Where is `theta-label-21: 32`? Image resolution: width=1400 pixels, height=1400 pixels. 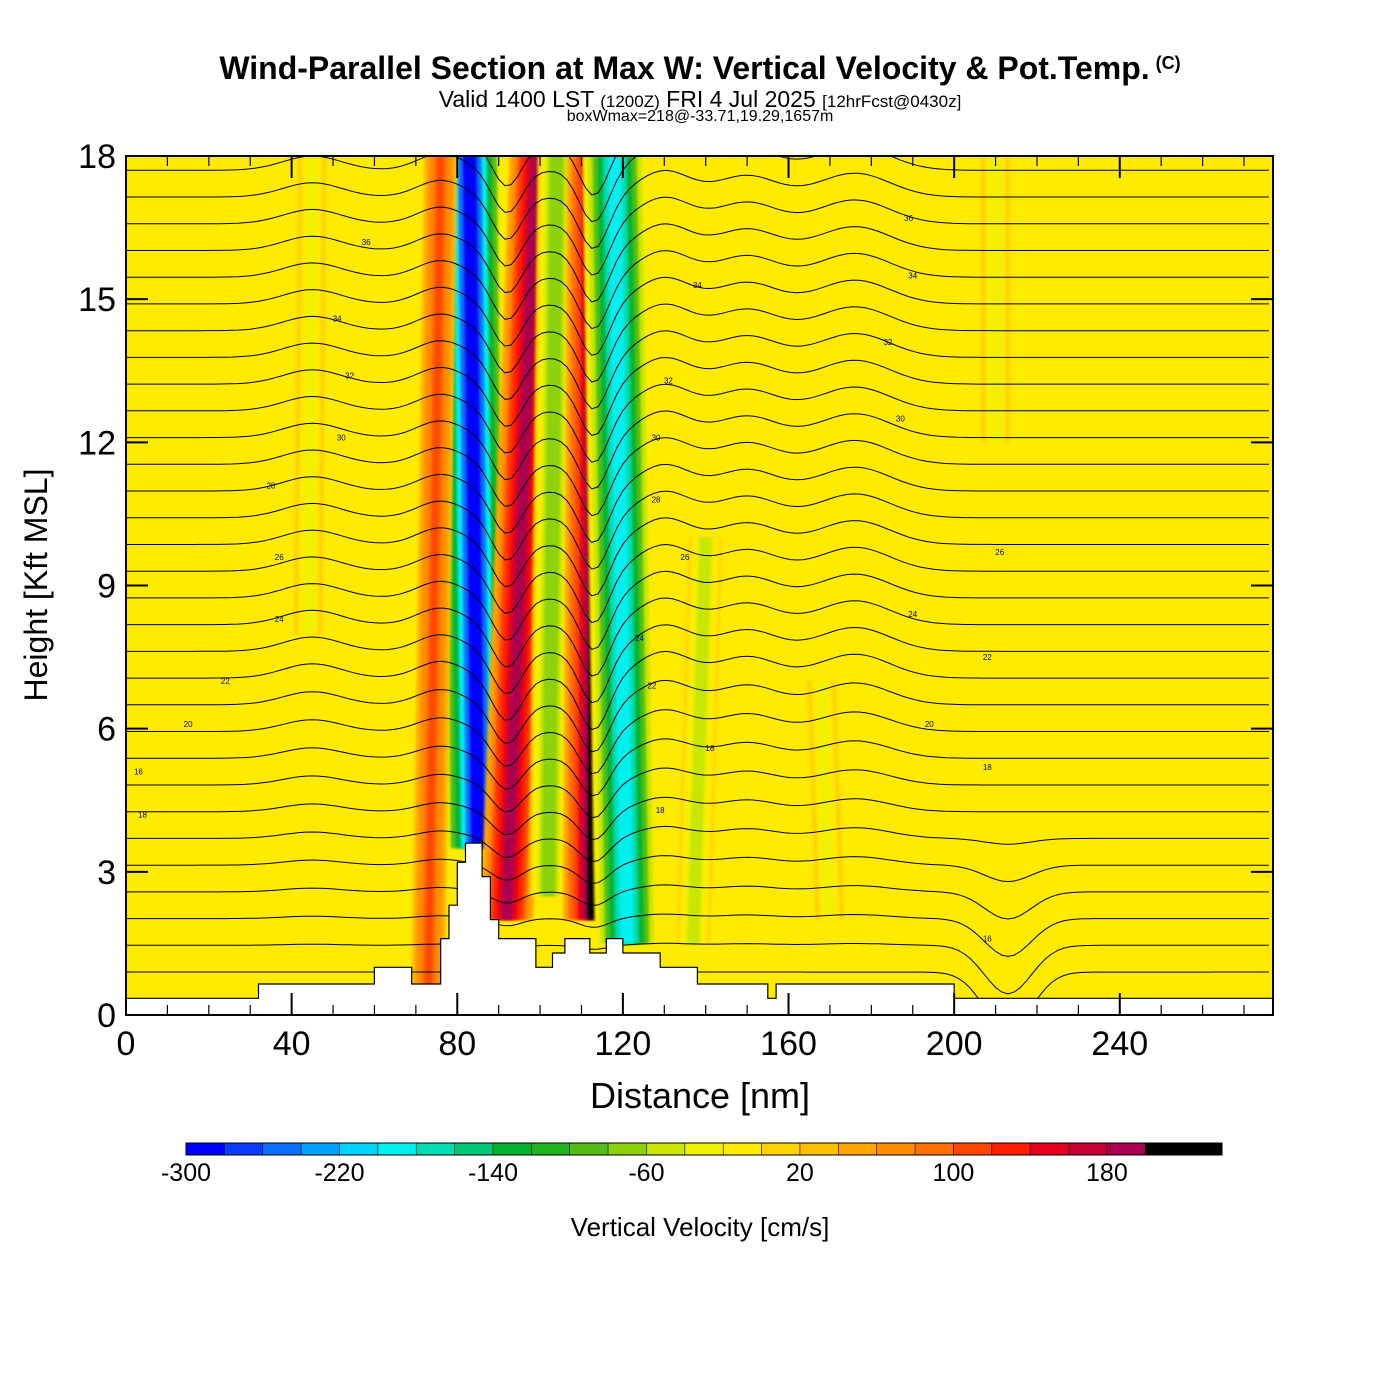 theta-label-21: 32 is located at coordinates (887, 342).